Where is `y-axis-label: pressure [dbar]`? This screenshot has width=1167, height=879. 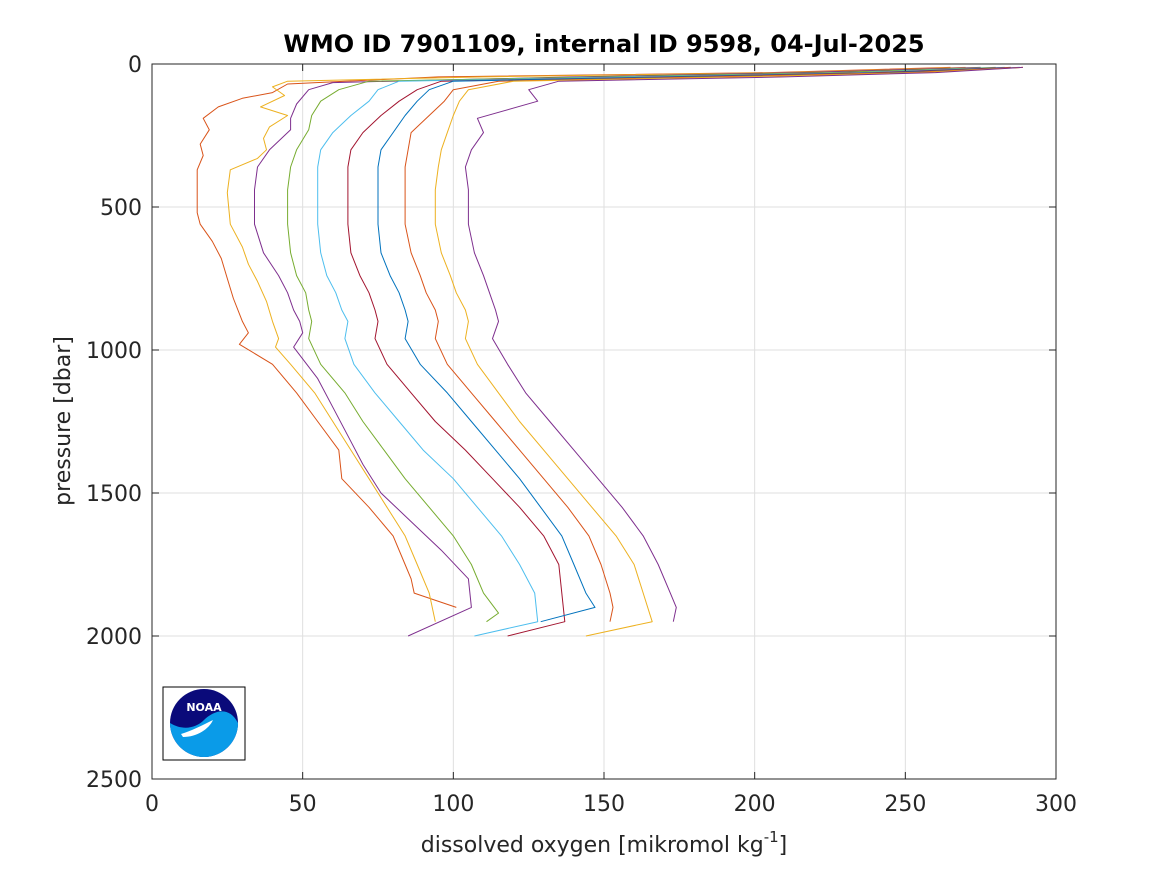
y-axis-label: pressure [dbar] is located at coordinates (63, 421).